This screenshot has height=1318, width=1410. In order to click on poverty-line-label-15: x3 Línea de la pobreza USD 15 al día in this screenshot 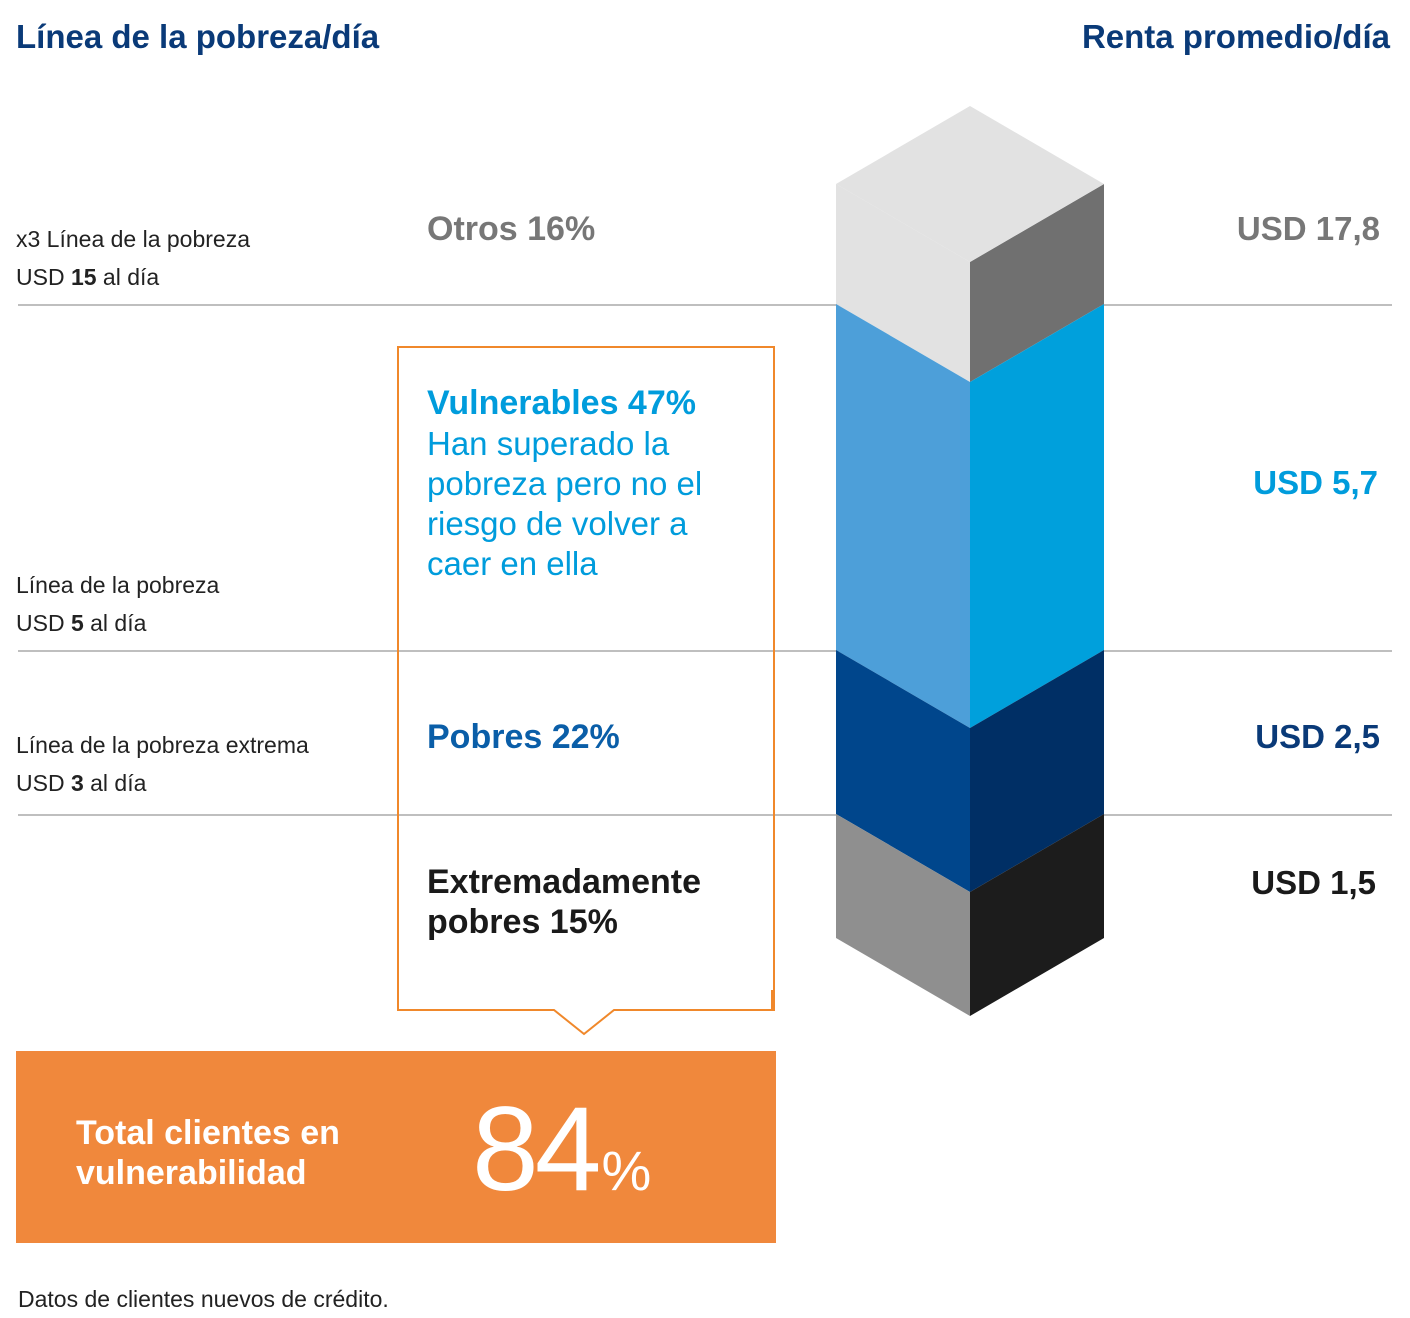, I will do `click(133, 258)`.